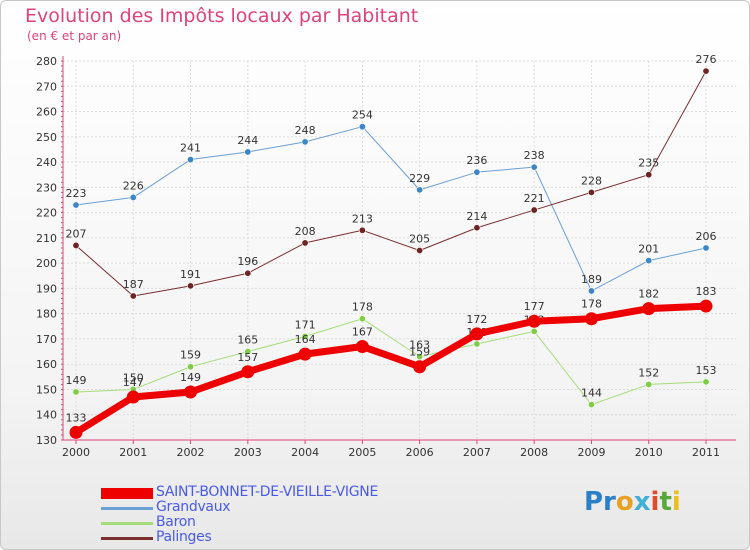 Image resolution: width=750 pixels, height=550 pixels. Describe the element at coordinates (305, 324) in the screenshot. I see `data-label-baron: 171` at that location.